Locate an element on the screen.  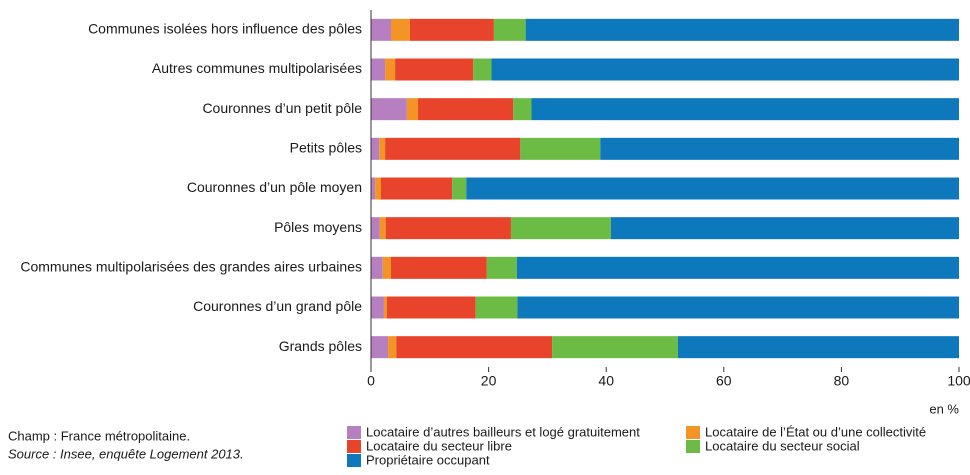
x-tick-label: 0 is located at coordinates (371, 381).